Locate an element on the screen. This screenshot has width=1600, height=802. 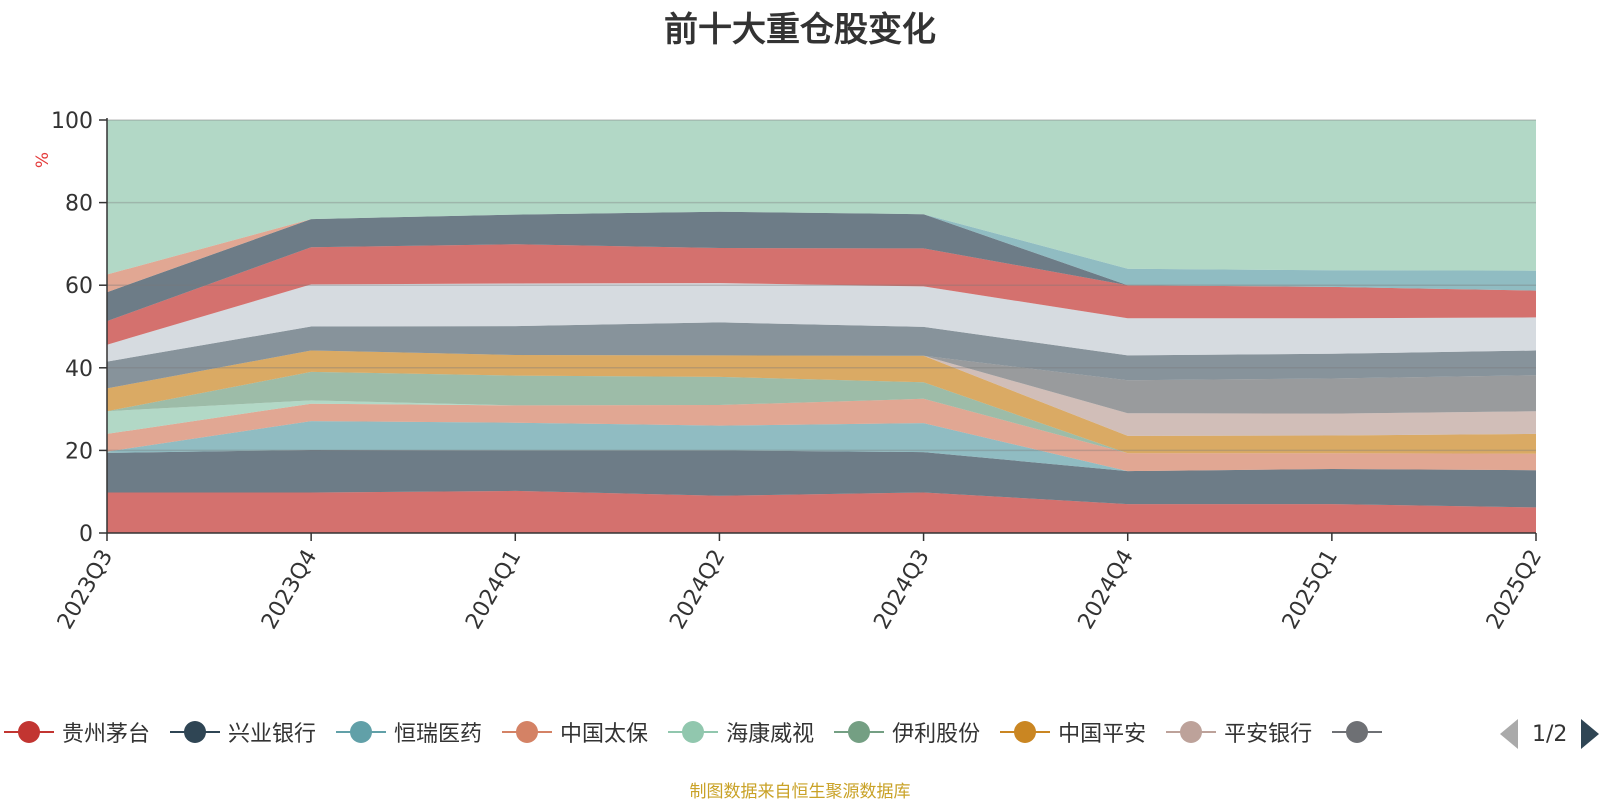
y-axis-label: % is located at coordinates (43, 160).